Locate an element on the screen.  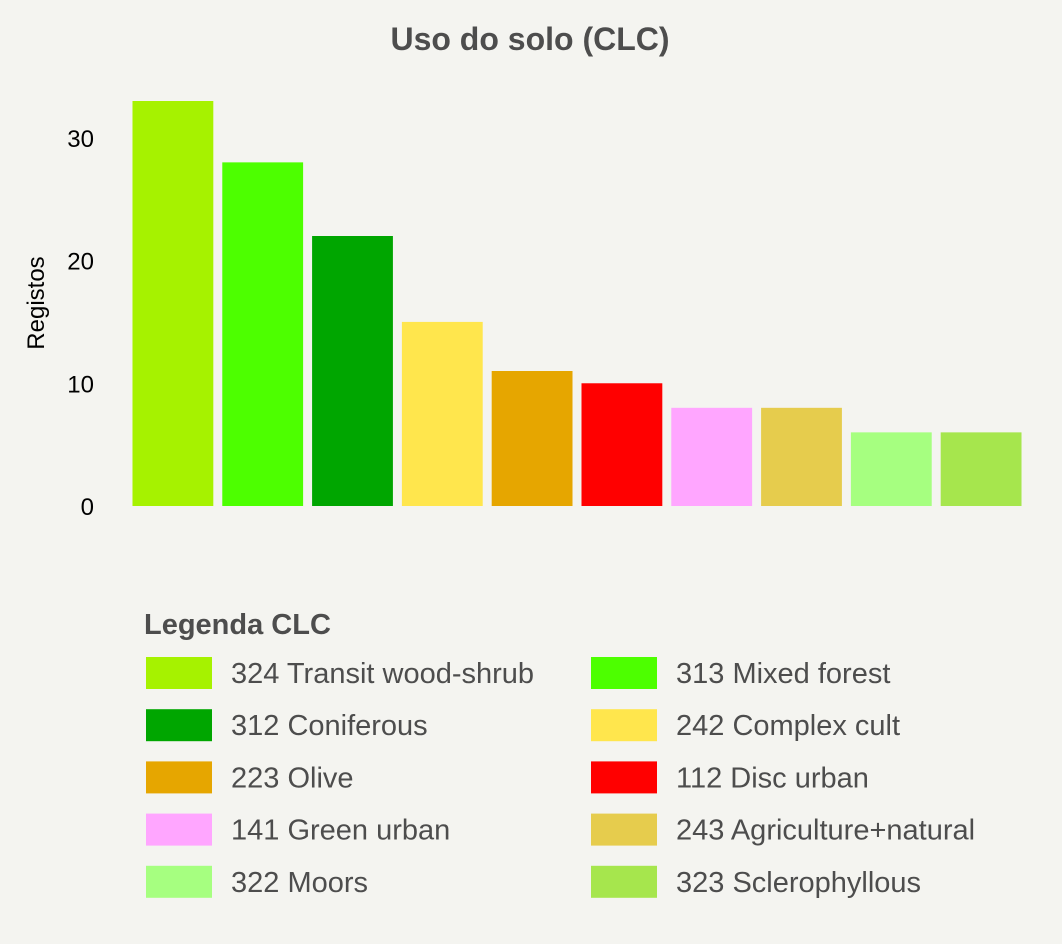
y-axis-label: Registos is located at coordinates (36, 302).